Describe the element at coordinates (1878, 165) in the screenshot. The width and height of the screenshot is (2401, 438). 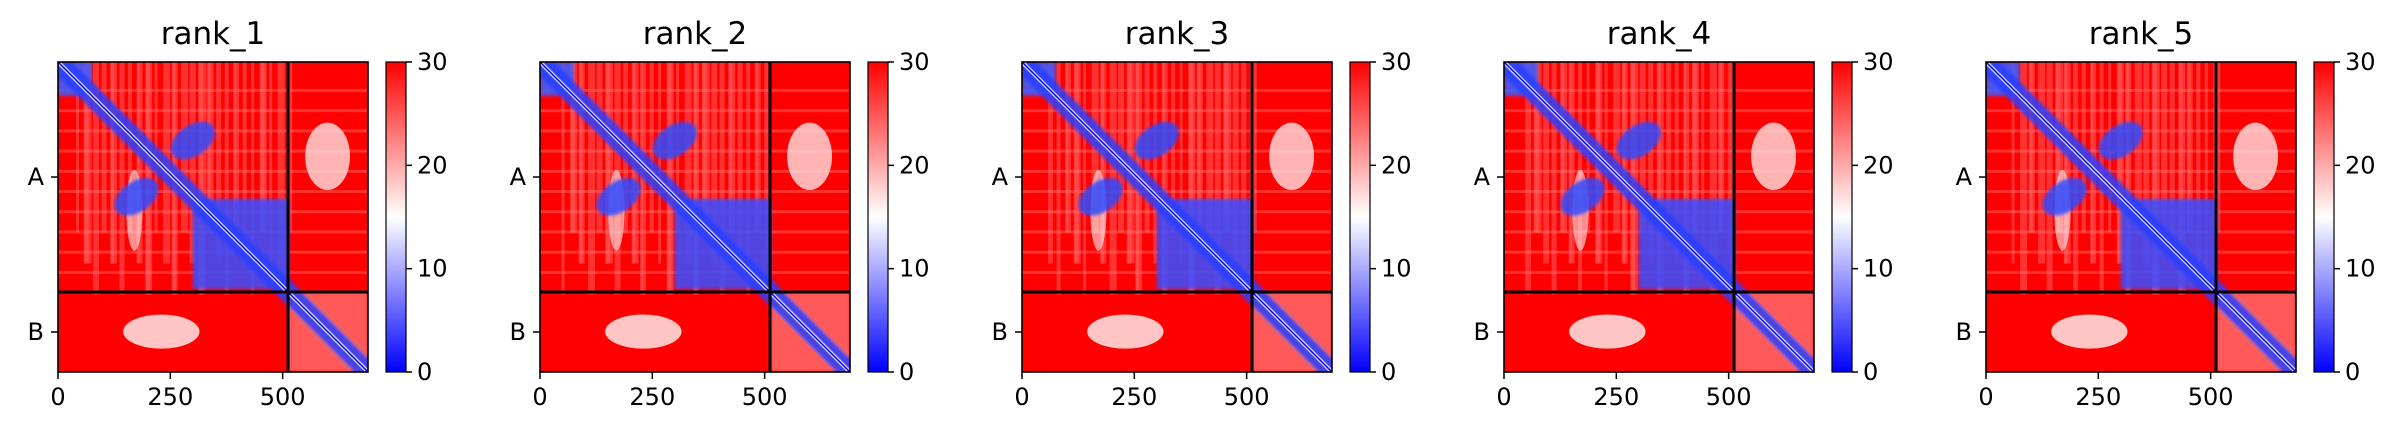
I see `colorbar-tick-label: 20` at that location.